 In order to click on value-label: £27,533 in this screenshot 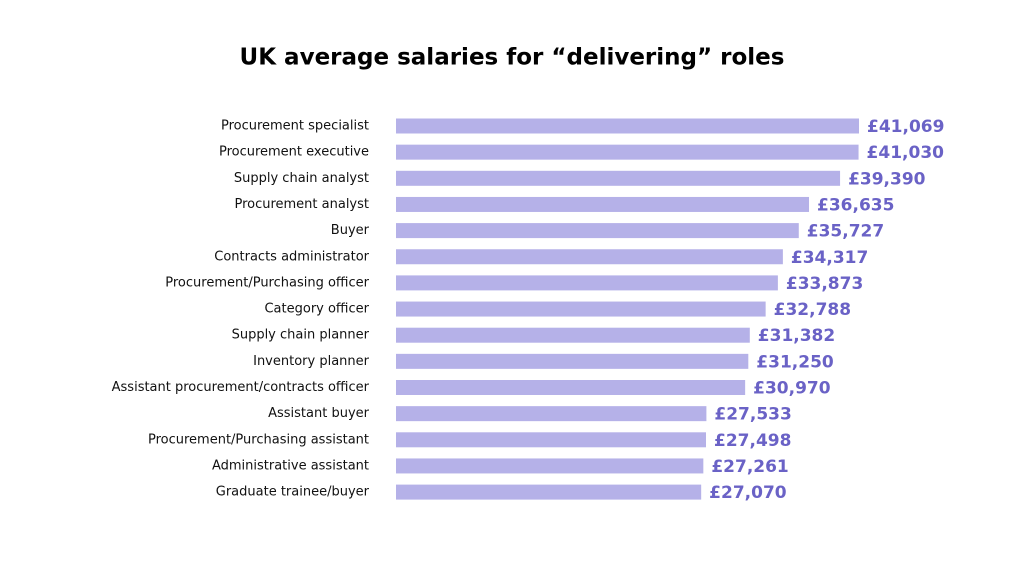, I will do `click(752, 415)`.